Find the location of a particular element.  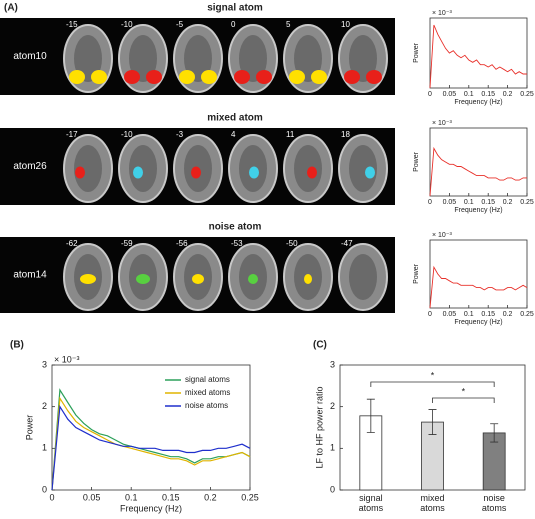

x-tick-label: noise atoms is located at coordinates (494, 503).